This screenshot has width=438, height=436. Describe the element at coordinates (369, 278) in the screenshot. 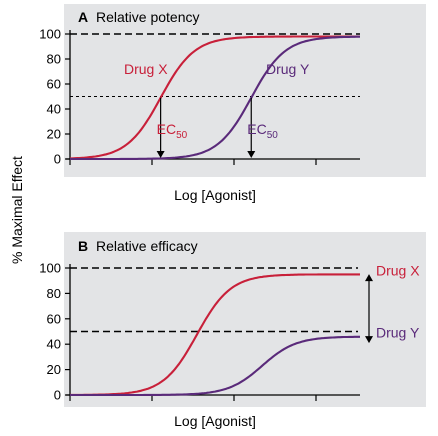

I see `efficacy-arrowhead-up` at that location.